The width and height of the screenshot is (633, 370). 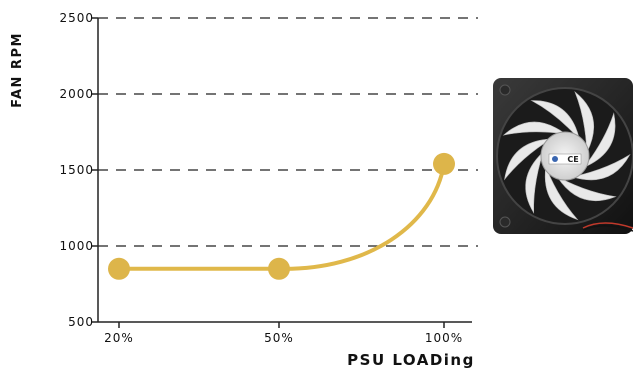 I want to click on fan-blades, so click(x=566, y=156).